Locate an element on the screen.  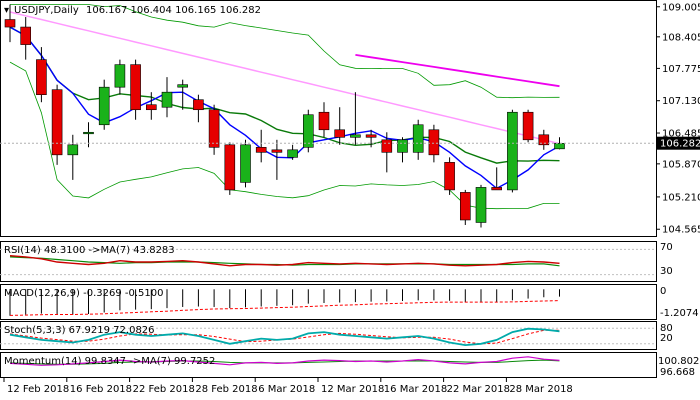
price-tick-label: 107.775 is located at coordinates (681, 69).